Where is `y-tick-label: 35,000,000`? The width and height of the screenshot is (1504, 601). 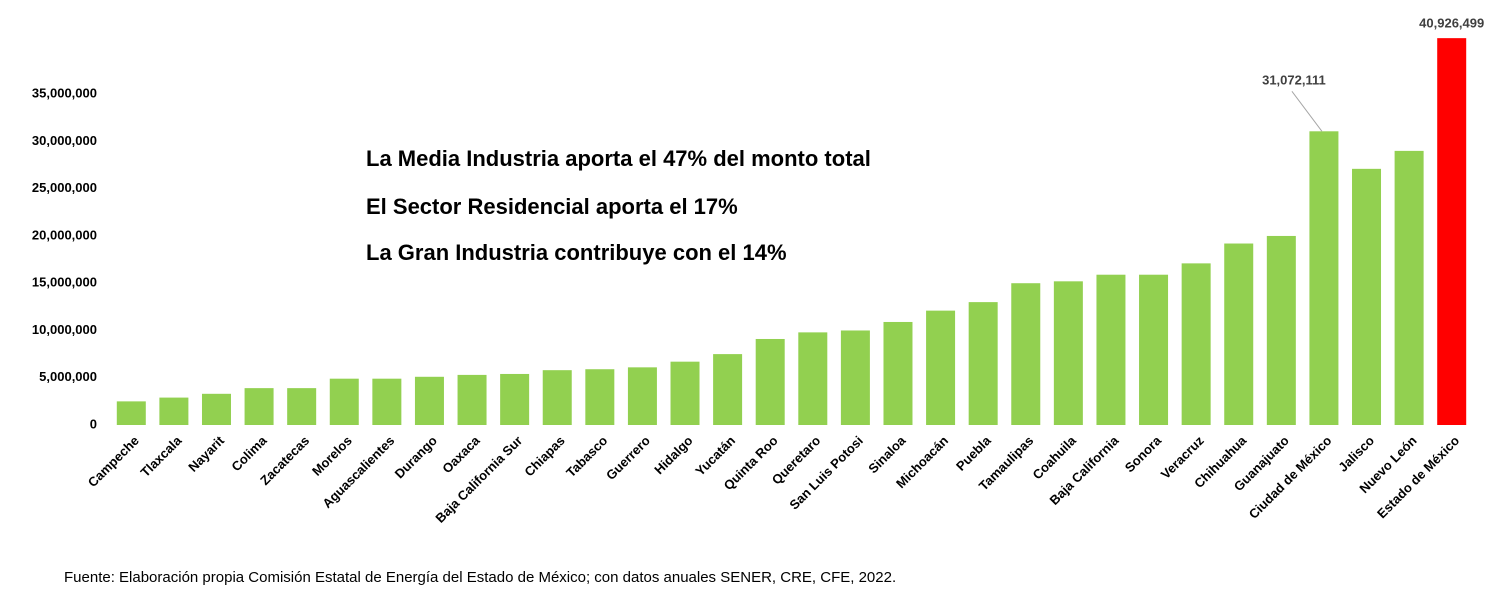 y-tick-label: 35,000,000 is located at coordinates (64, 93).